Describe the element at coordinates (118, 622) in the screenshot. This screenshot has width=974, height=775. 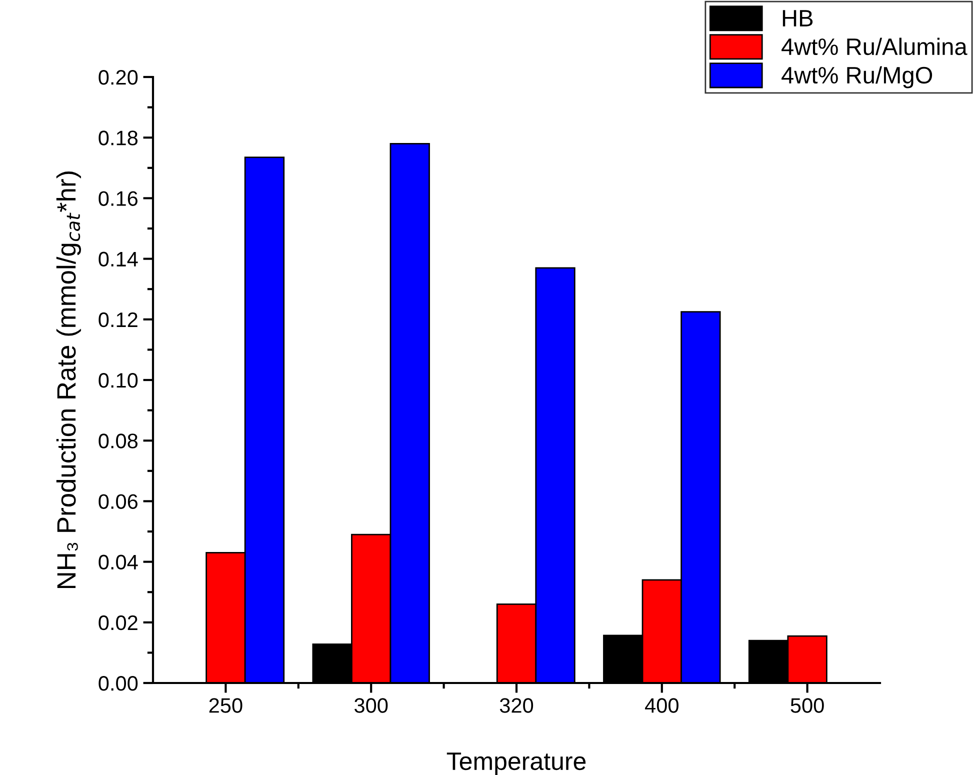
I see `y-tick-label: 0.02` at that location.